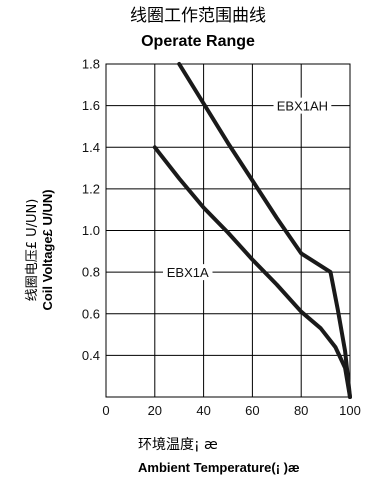 The width and height of the screenshot is (376, 487). Describe the element at coordinates (91, 147) in the screenshot. I see `y-tick-label: 1.4` at that location.